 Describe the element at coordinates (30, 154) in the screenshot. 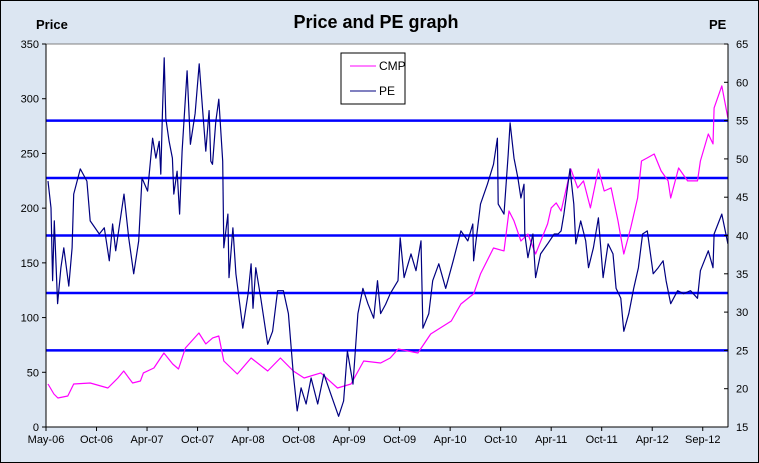

I see `left-tick-label: 250` at that location.